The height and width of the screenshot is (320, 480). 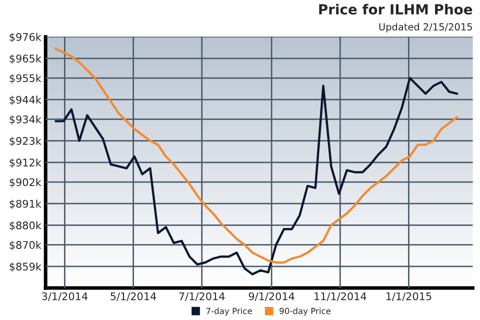 I want to click on y-tick-label: $859k, so click(x=26, y=267).